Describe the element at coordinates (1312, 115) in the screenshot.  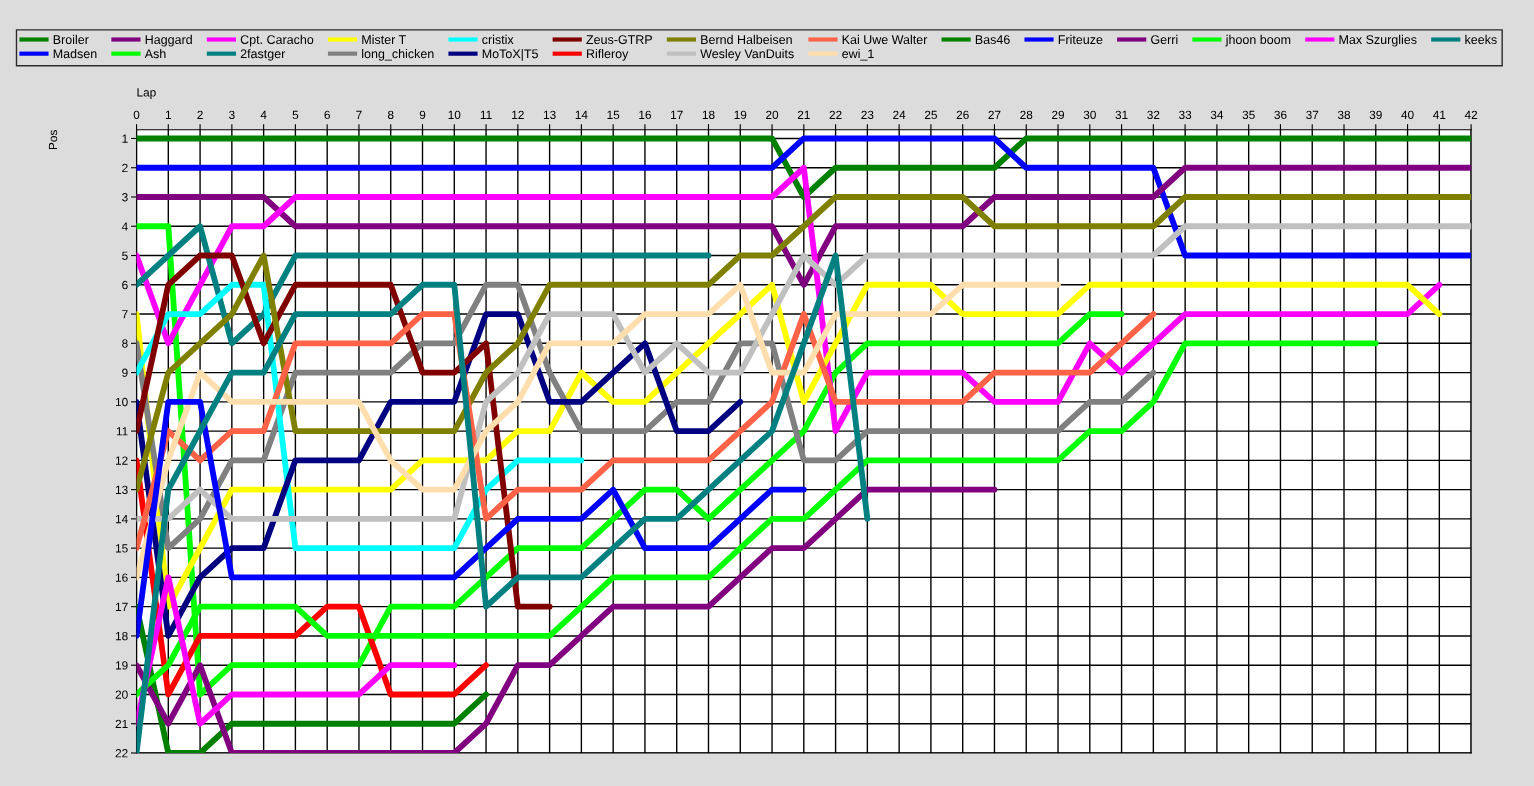
I see `x-tick-label: 37` at that location.